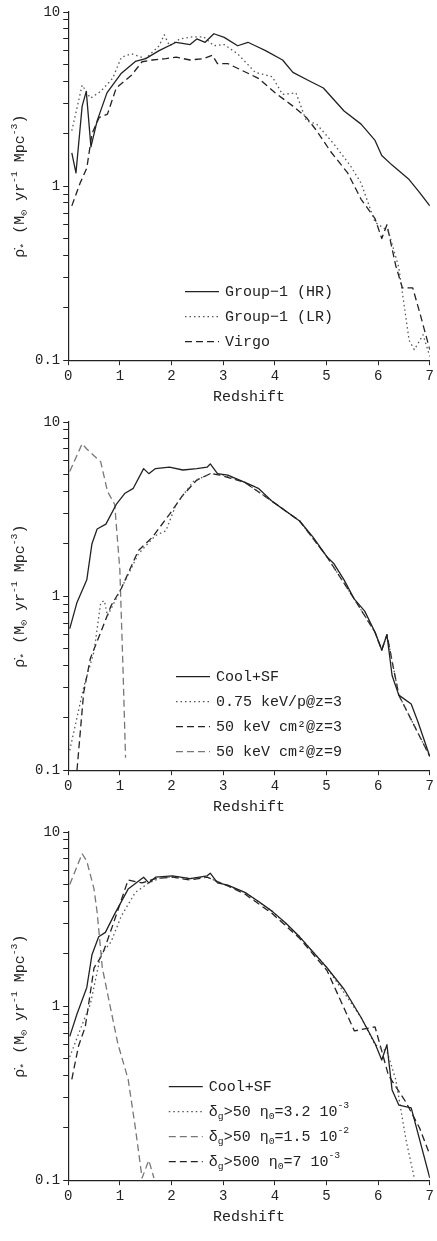  What do you see at coordinates (279, 702) in the screenshot?
I see `legend-label: 0.75 keV/p@z=3` at bounding box center [279, 702].